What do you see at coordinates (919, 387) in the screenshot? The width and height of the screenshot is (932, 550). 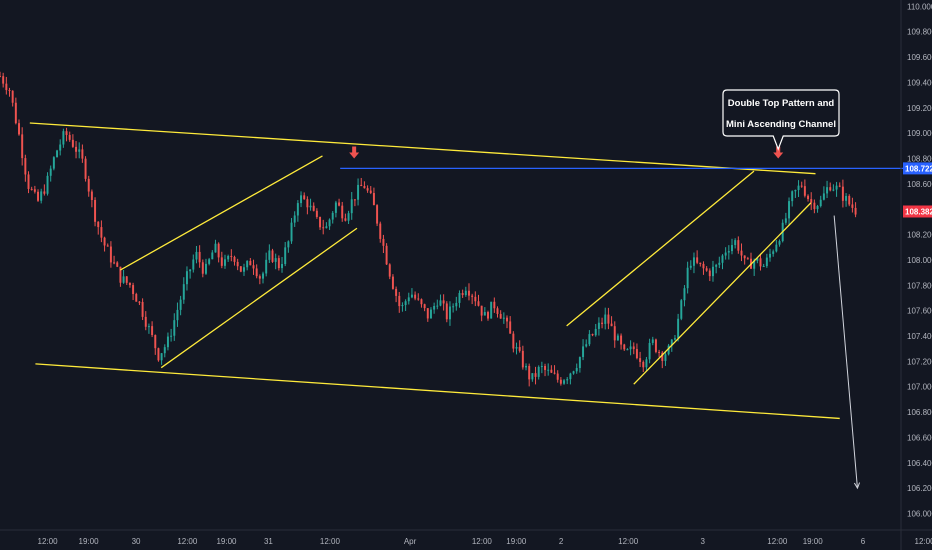 I see `y-tick-label: 107.000` at bounding box center [919, 387].